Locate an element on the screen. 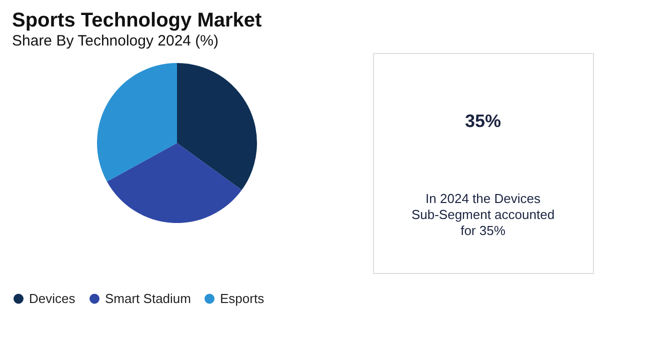  chart-subtitle: Share By Technology 2024 (%) is located at coordinates (115, 41).